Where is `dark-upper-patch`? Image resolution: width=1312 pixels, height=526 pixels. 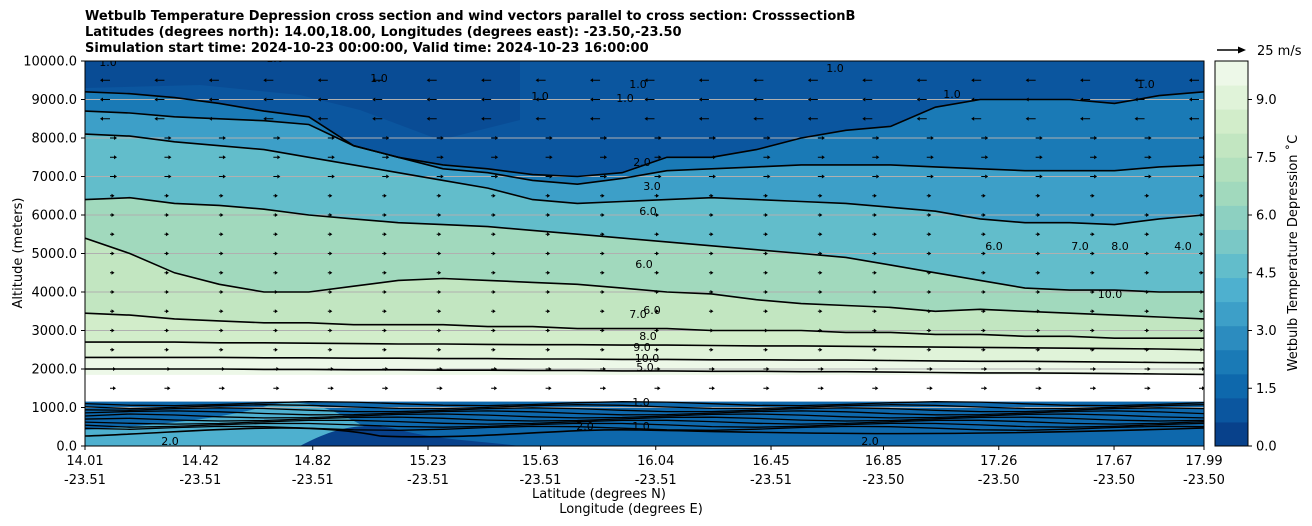 dark-upper-patch is located at coordinates (302, 100).